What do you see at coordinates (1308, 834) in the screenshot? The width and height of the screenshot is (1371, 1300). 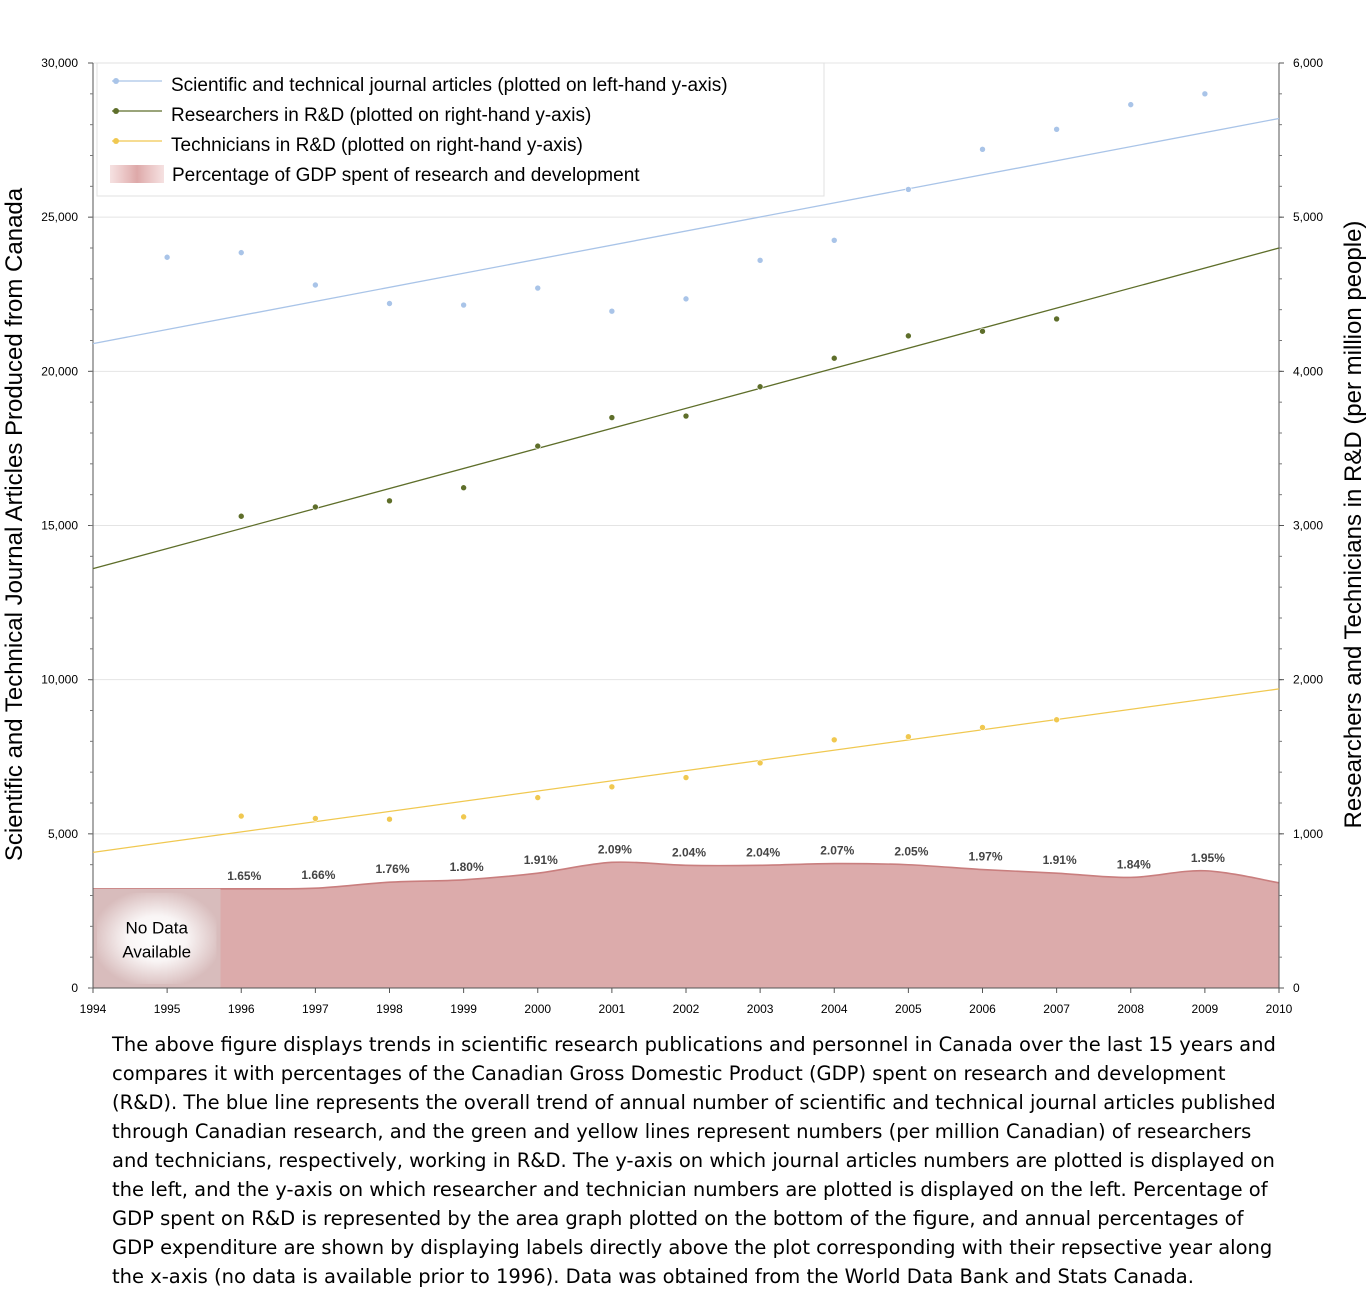 I see `right-tick-label: 1,000` at bounding box center [1308, 834].